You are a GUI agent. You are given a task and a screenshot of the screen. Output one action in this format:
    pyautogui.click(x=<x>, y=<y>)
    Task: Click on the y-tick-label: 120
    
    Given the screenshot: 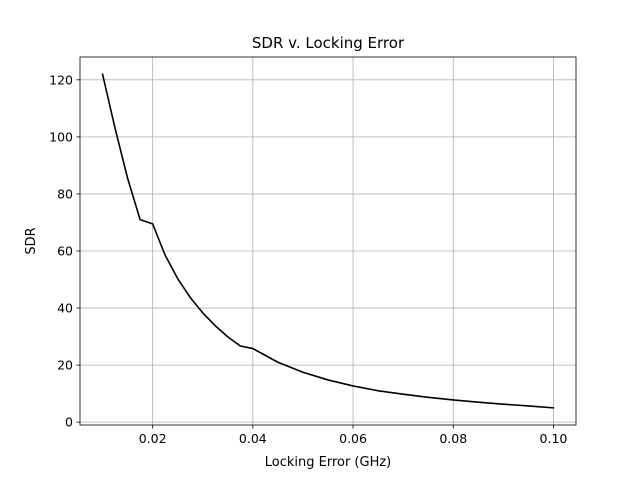 What is the action you would take?
    pyautogui.click(x=61, y=79)
    